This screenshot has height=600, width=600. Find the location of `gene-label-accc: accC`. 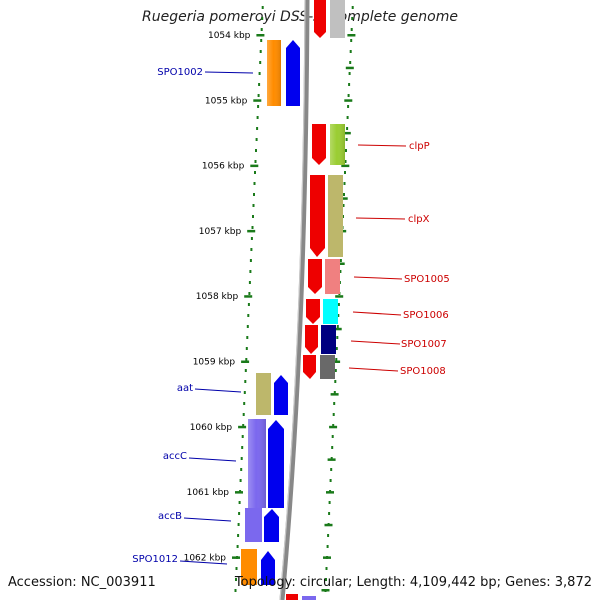

gene-label-accc: accC is located at coordinates (175, 456).